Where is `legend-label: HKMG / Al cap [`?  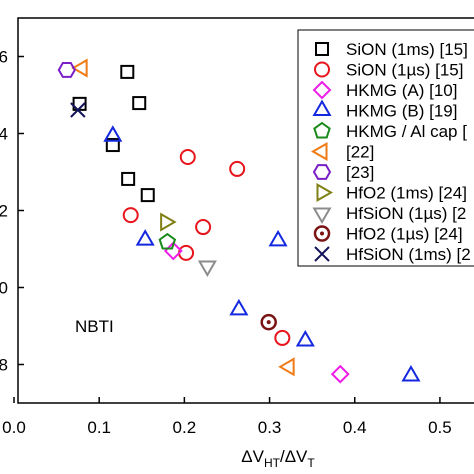 legend-label: HKMG / Al cap [ is located at coordinates (406, 131).